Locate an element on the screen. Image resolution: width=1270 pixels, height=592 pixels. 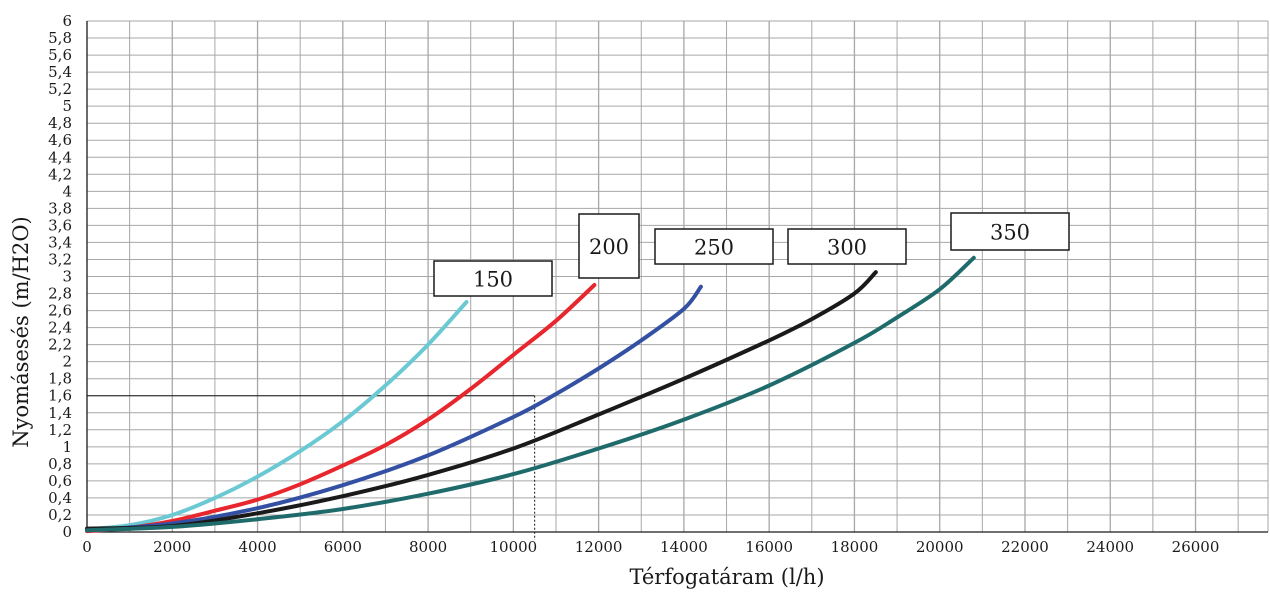
y-tick-label: 3,2 is located at coordinates (60, 259).